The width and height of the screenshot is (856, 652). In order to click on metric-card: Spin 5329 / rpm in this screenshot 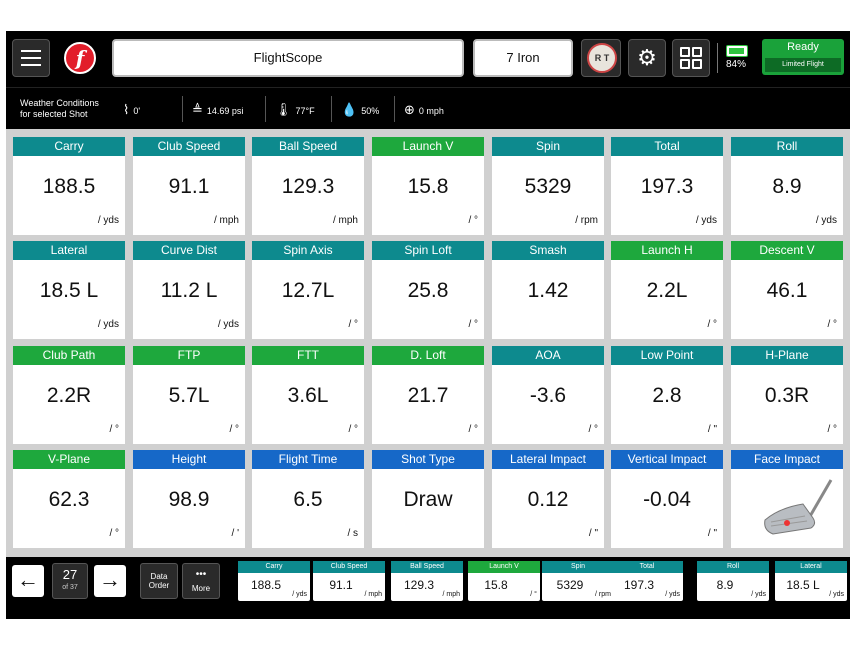, I will do `click(548, 186)`.